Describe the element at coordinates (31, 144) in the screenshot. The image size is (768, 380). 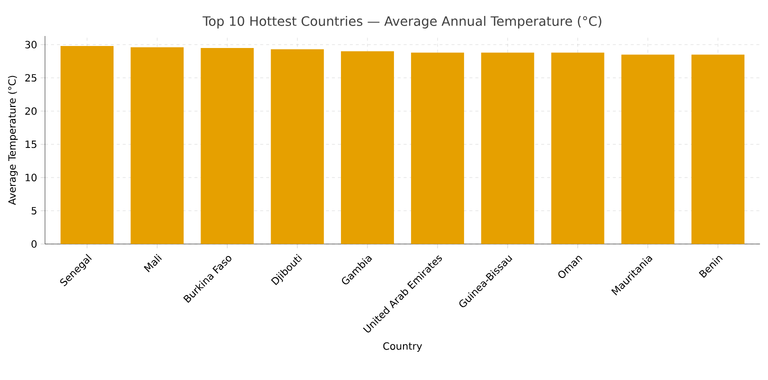
I see `y-tick-label: 15` at that location.